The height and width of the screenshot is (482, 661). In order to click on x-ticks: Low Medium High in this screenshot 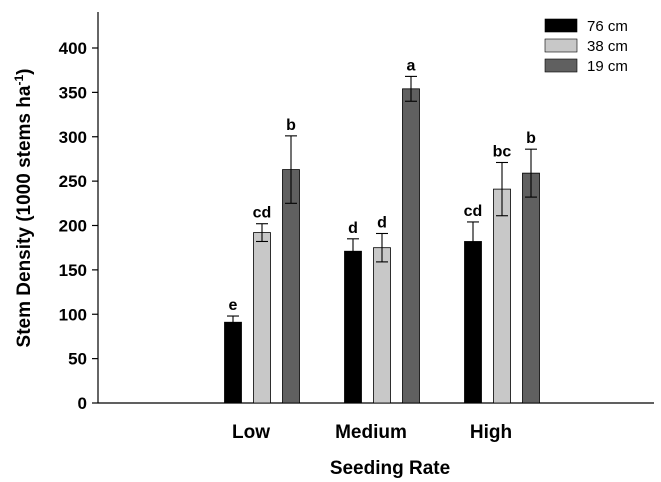, I will do `click(372, 432)`.